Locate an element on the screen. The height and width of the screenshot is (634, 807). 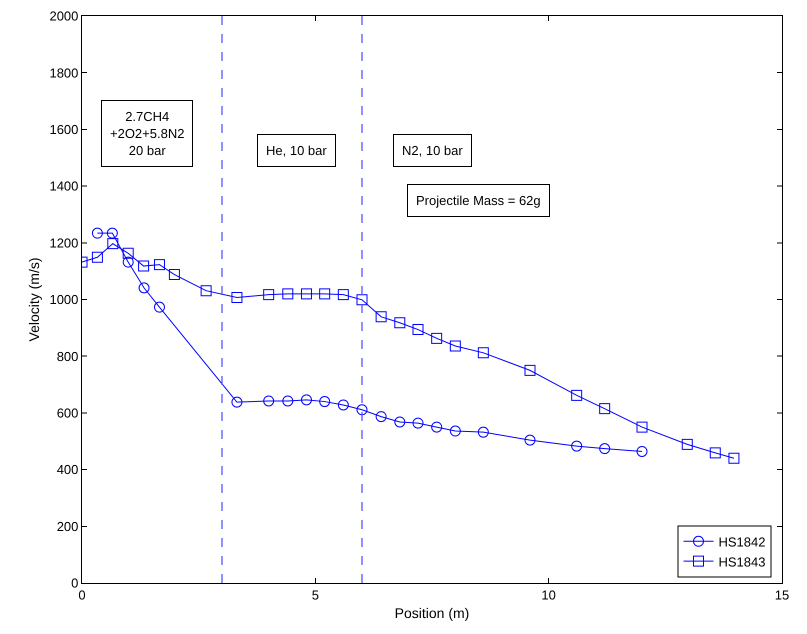
annotation: N2, 10 bar is located at coordinates (433, 150).